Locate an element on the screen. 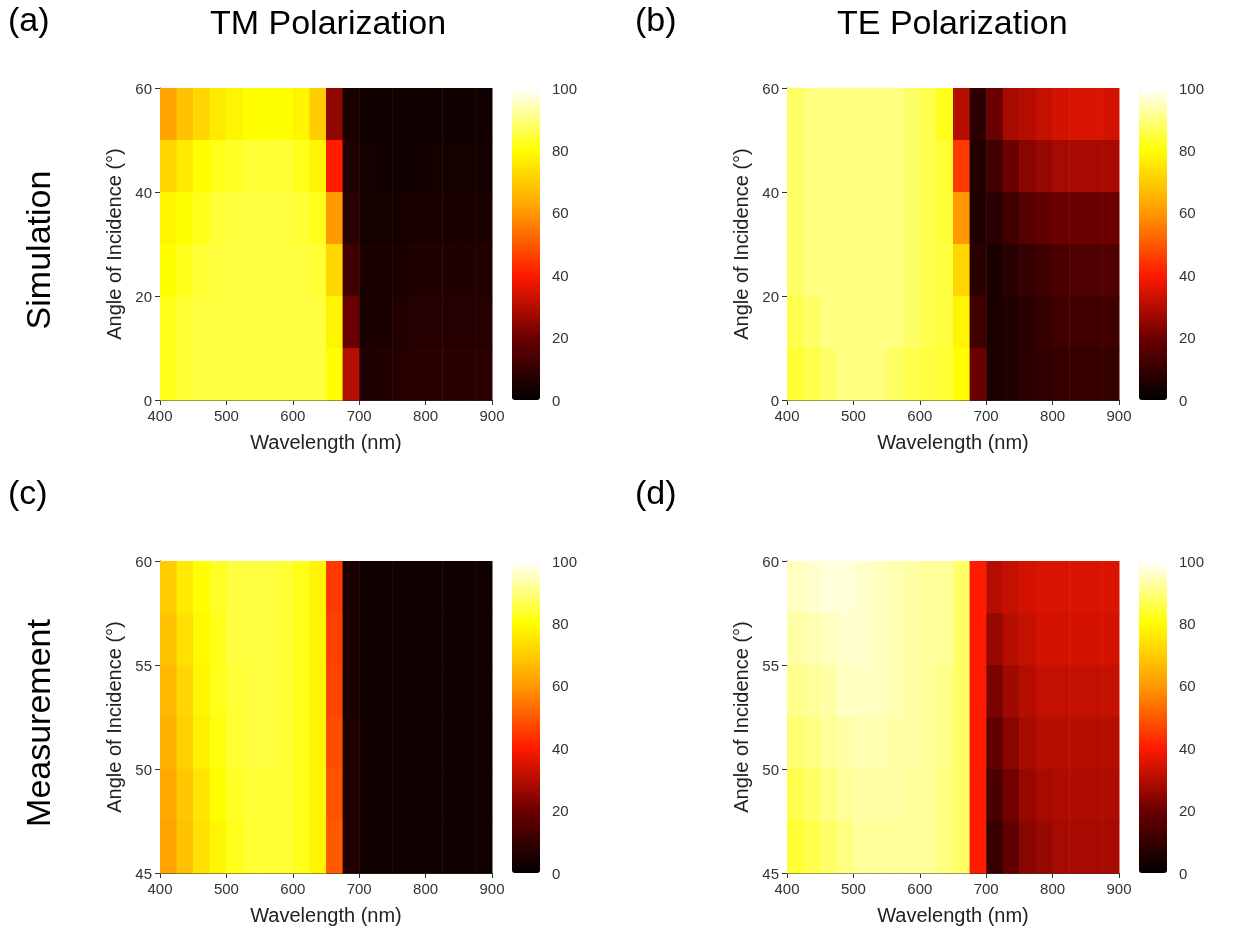 This screenshot has width=1255, height=947. chart-title: TM Polarization is located at coordinates (328, 22).